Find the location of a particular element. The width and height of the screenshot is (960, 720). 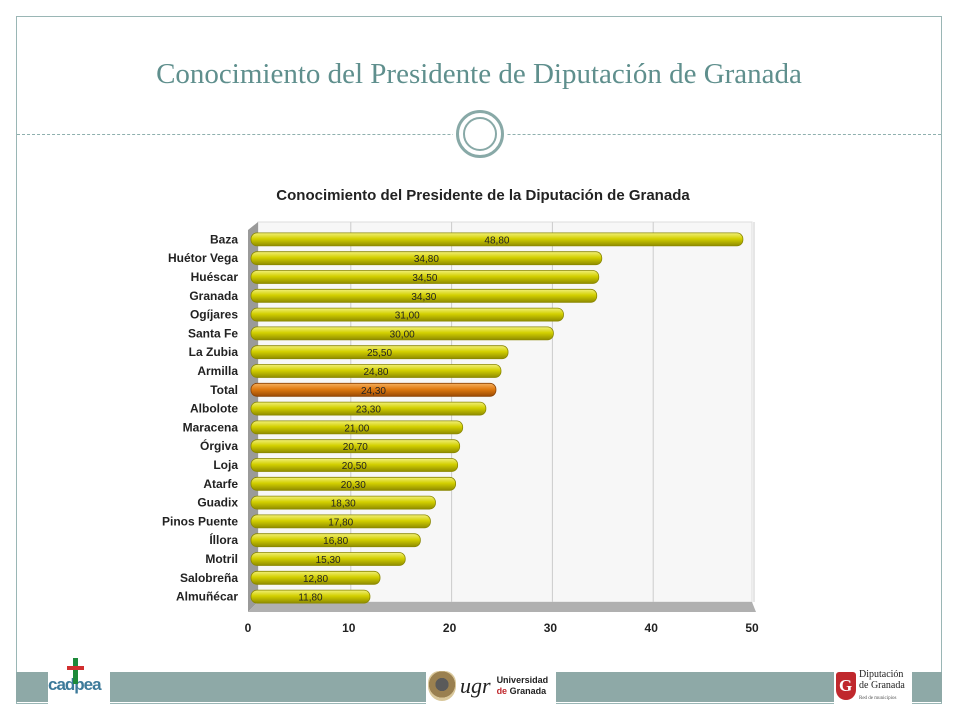

diputacion-logo-sub: Red de municipios is located at coordinates (878, 698).